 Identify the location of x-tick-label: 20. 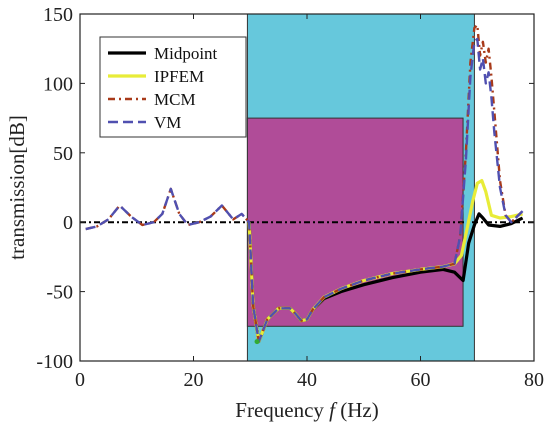
(194, 380).